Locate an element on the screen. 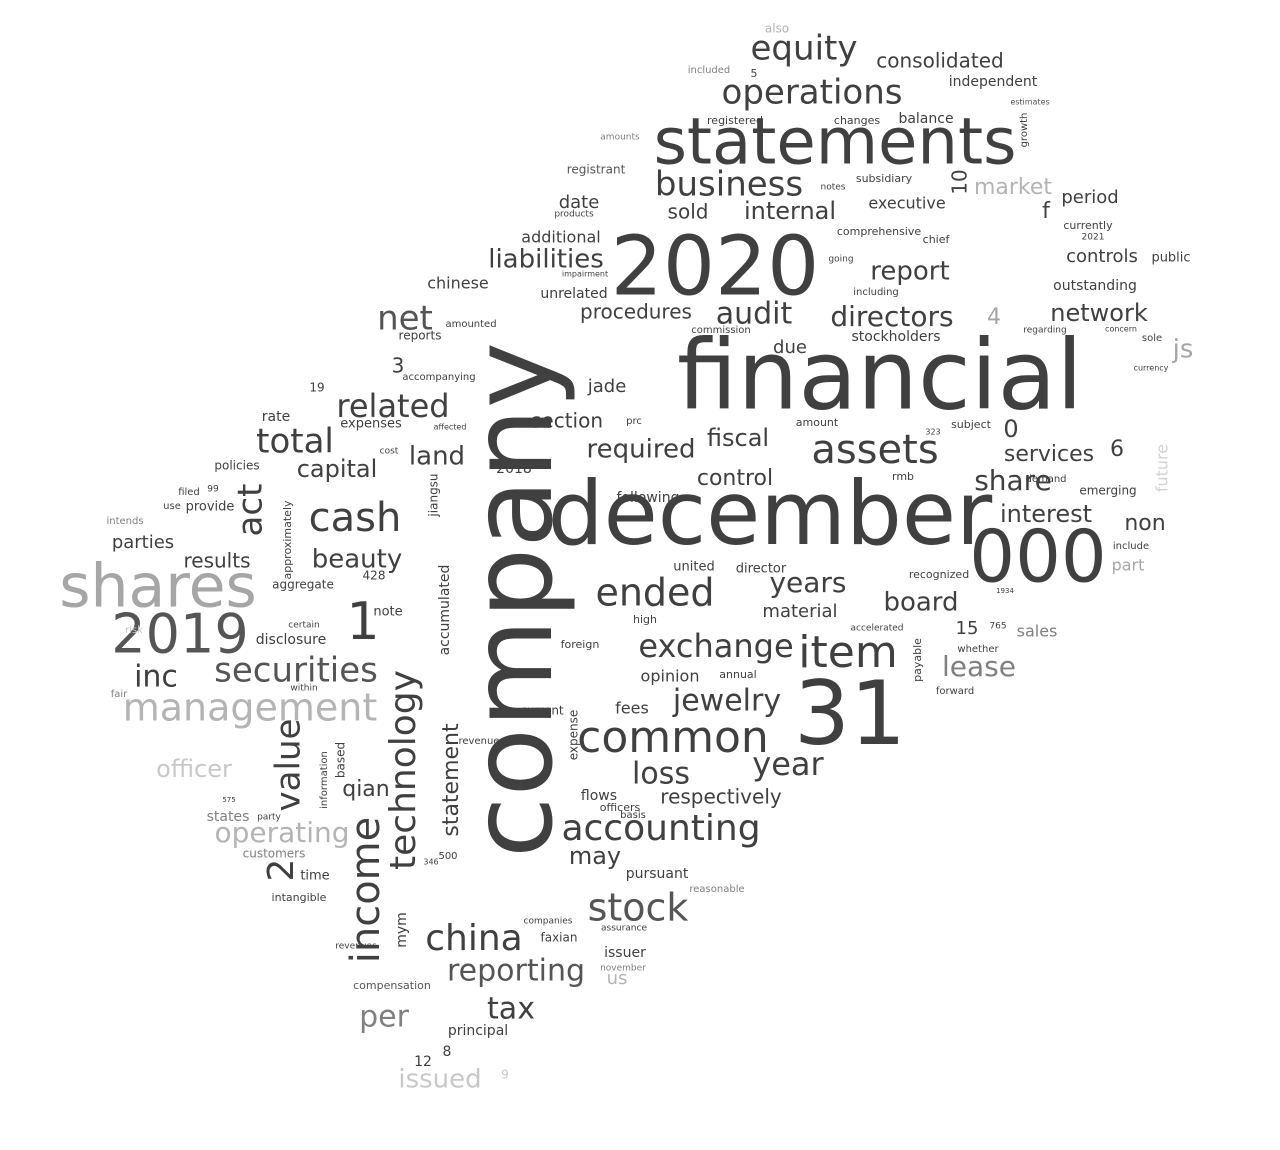 The image size is (1280, 1150). word-reports: reports is located at coordinates (420, 336).